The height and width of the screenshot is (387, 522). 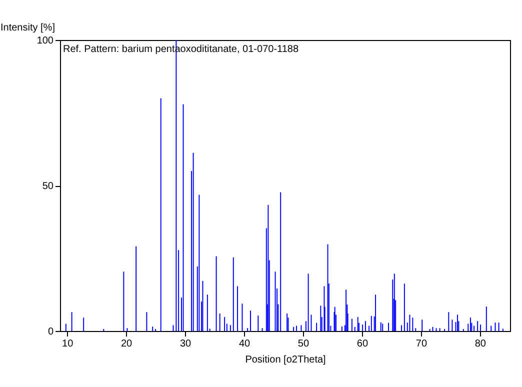 I want to click on x-tick-label: 50, so click(x=304, y=344).